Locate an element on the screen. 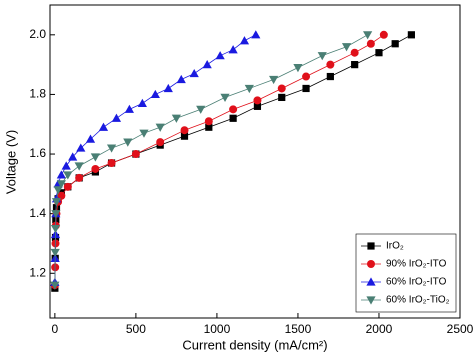 The height and width of the screenshot is (359, 474). x-tick-label: 2000 is located at coordinates (379, 329).